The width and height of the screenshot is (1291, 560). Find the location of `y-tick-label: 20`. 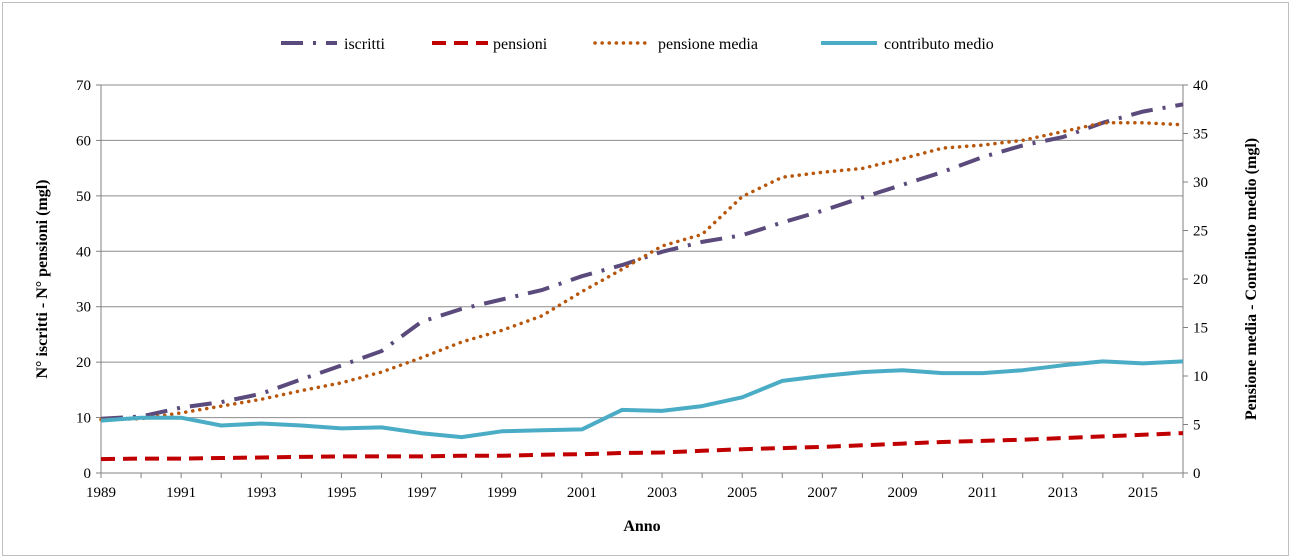

y-tick-label: 20 is located at coordinates (83, 363).